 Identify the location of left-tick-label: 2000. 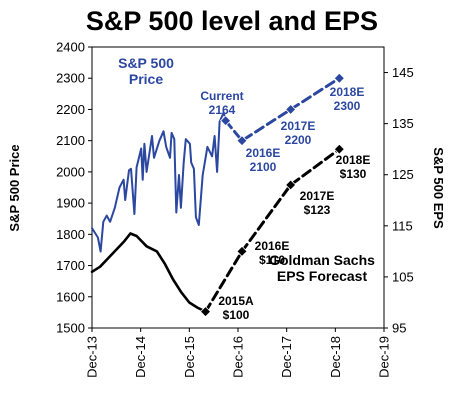
(70, 171).